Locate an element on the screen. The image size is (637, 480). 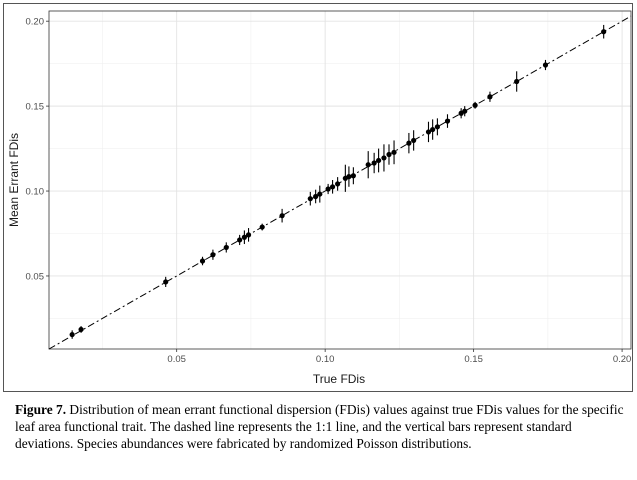
y-axis-label: Mean Errant FDis is located at coordinates (14, 180).